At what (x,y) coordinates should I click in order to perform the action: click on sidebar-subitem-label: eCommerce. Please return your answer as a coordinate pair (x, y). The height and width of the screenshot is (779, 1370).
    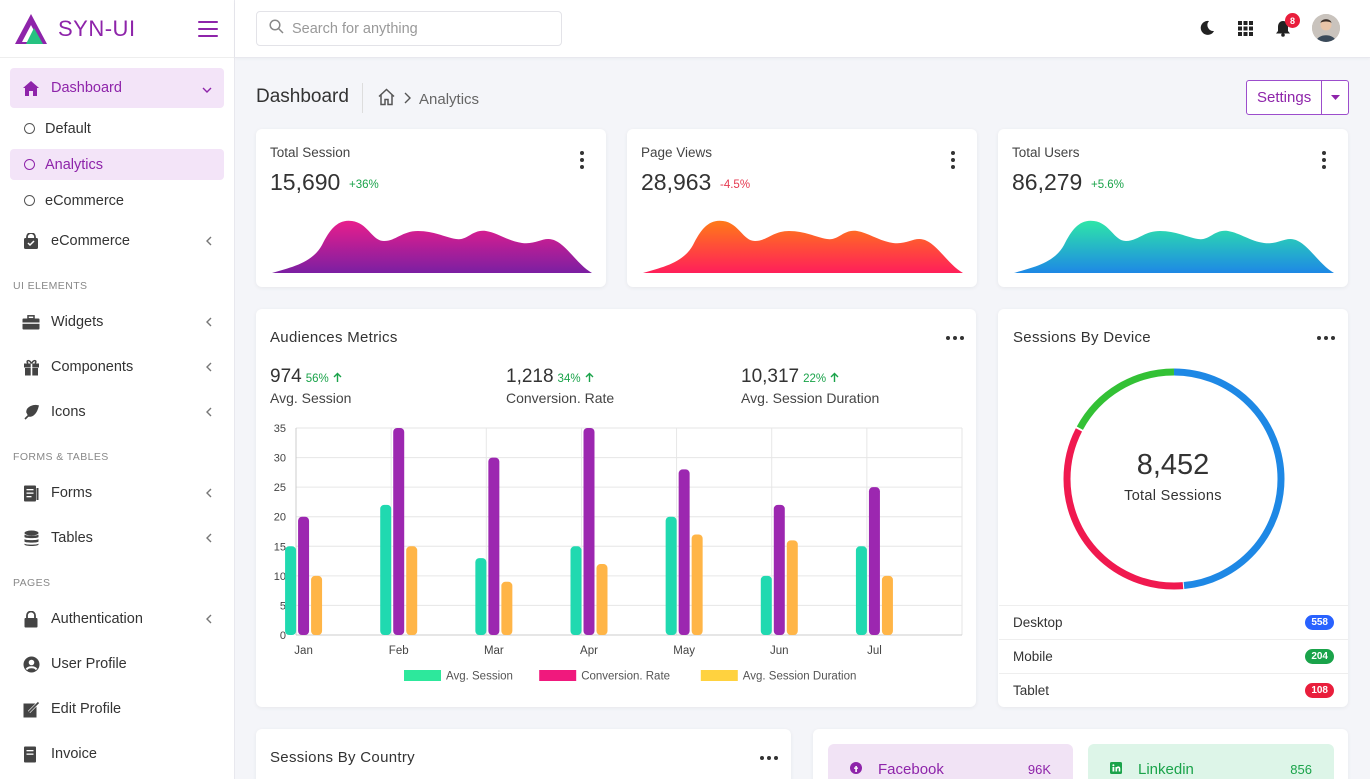
    Looking at the image, I should click on (84, 200).